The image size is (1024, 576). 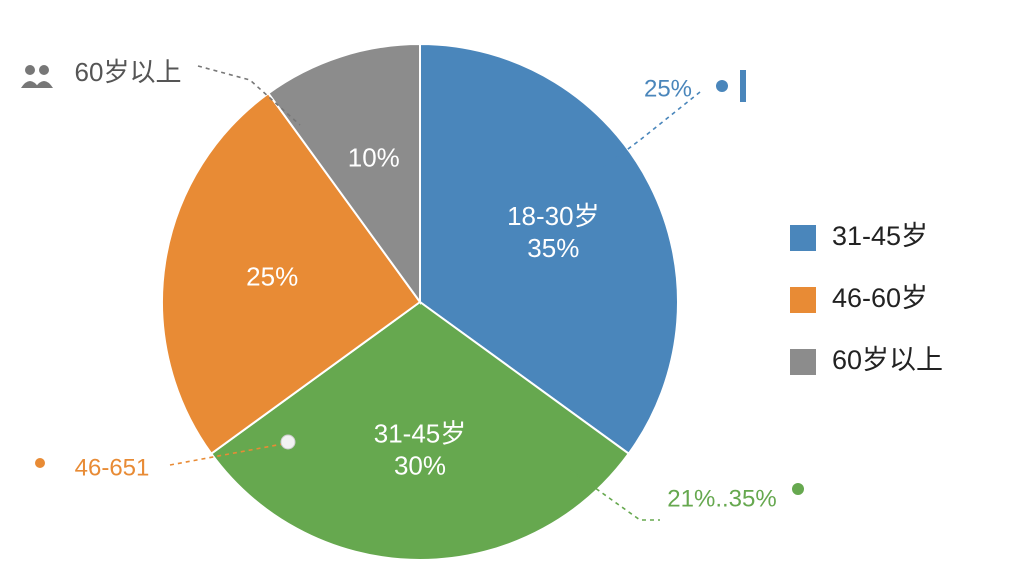 I want to click on slice-category: 18-30岁, so click(x=553, y=216).